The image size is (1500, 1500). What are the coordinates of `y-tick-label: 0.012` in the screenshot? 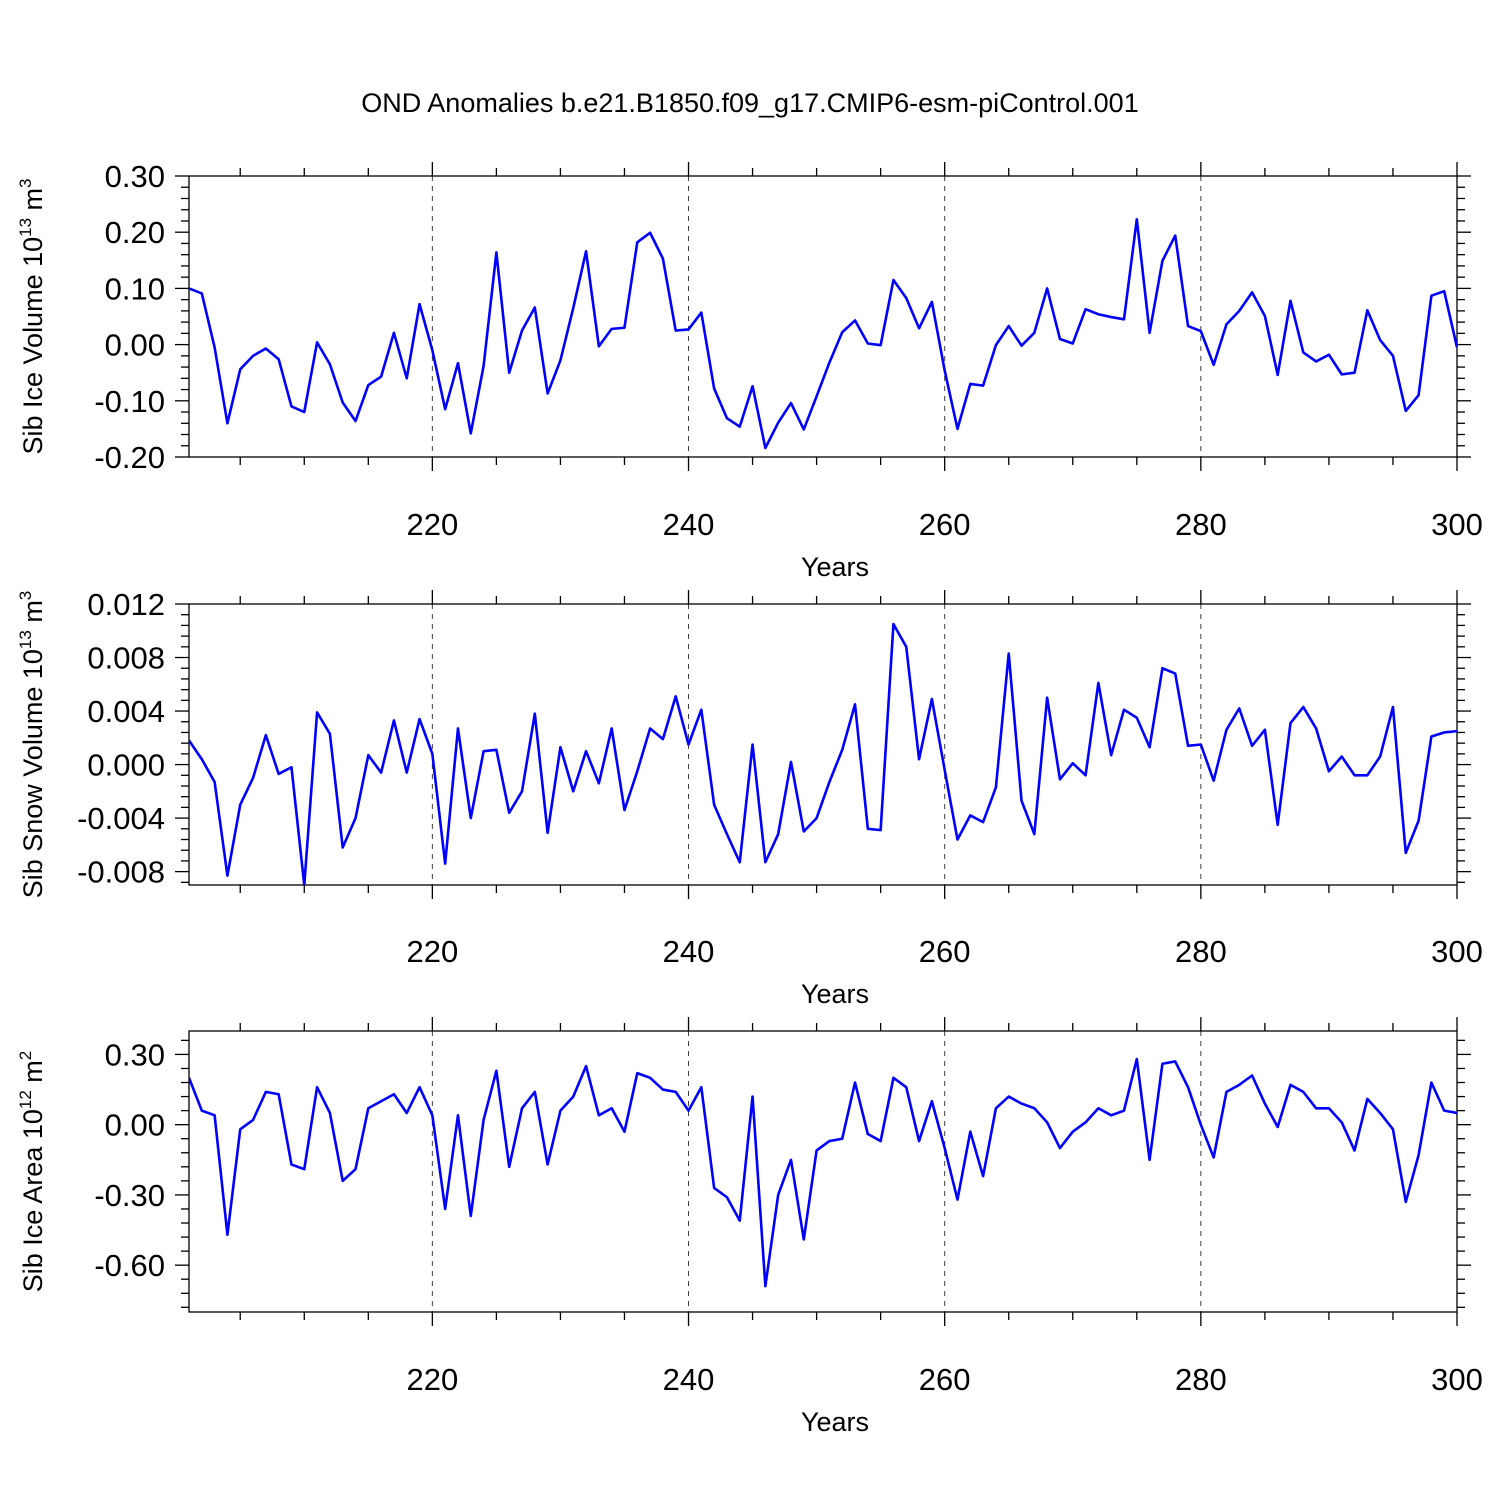 It's located at (126, 604).